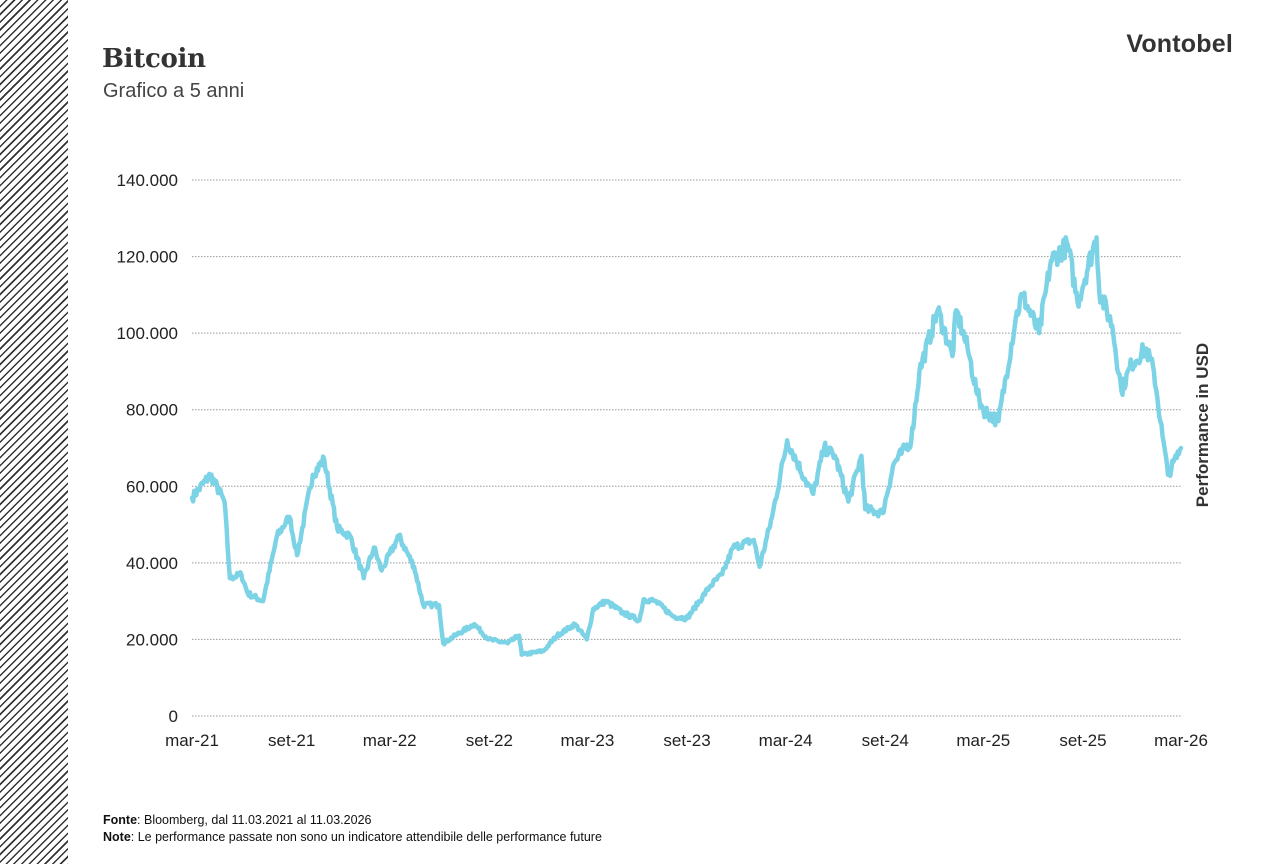  I want to click on decorative-stripe-band, so click(34, 432).